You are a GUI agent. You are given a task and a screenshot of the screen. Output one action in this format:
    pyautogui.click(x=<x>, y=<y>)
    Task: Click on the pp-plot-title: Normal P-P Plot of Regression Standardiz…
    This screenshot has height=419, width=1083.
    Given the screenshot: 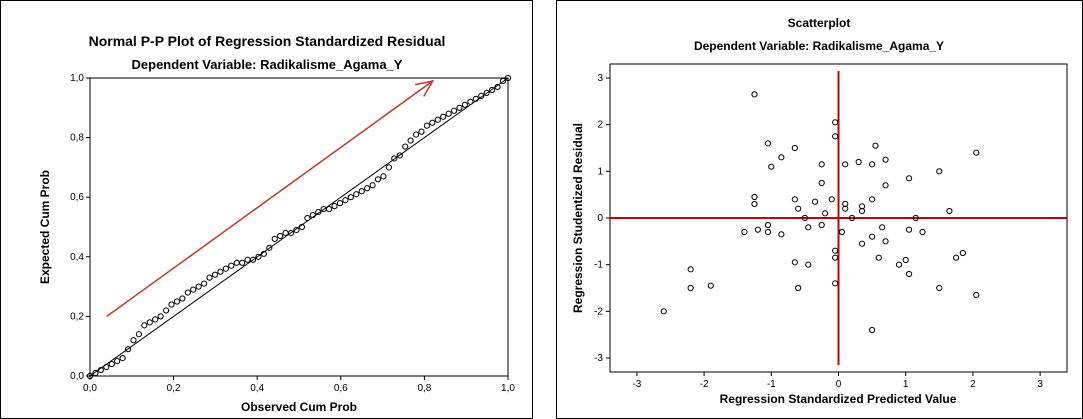 What is the action you would take?
    pyautogui.click(x=267, y=41)
    